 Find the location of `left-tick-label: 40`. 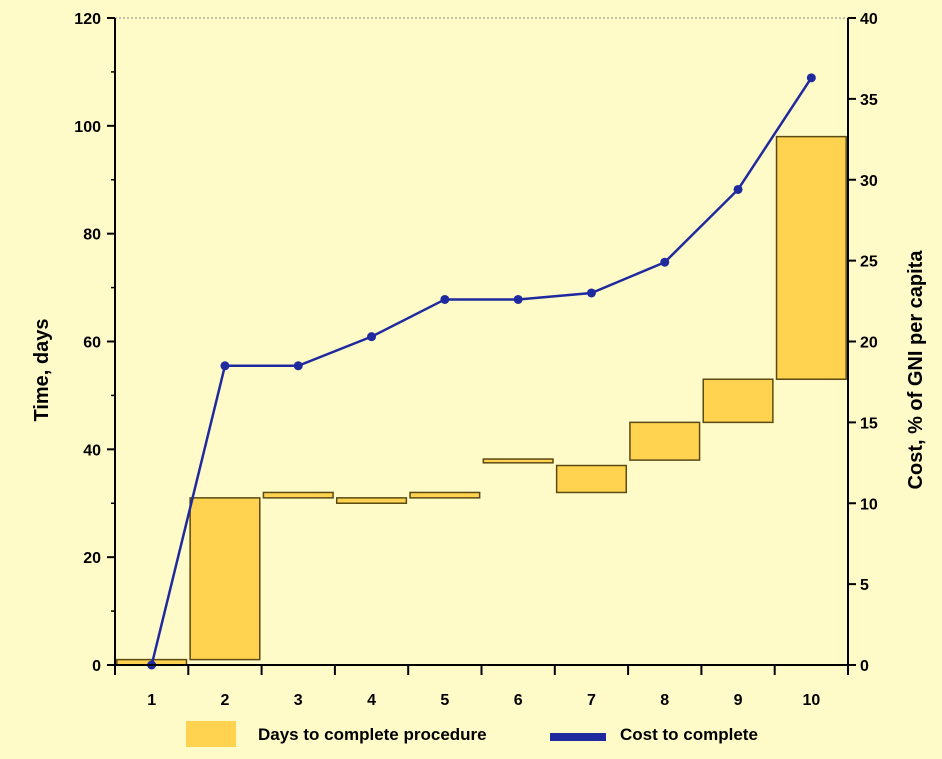

left-tick-label: 40 is located at coordinates (92, 450).